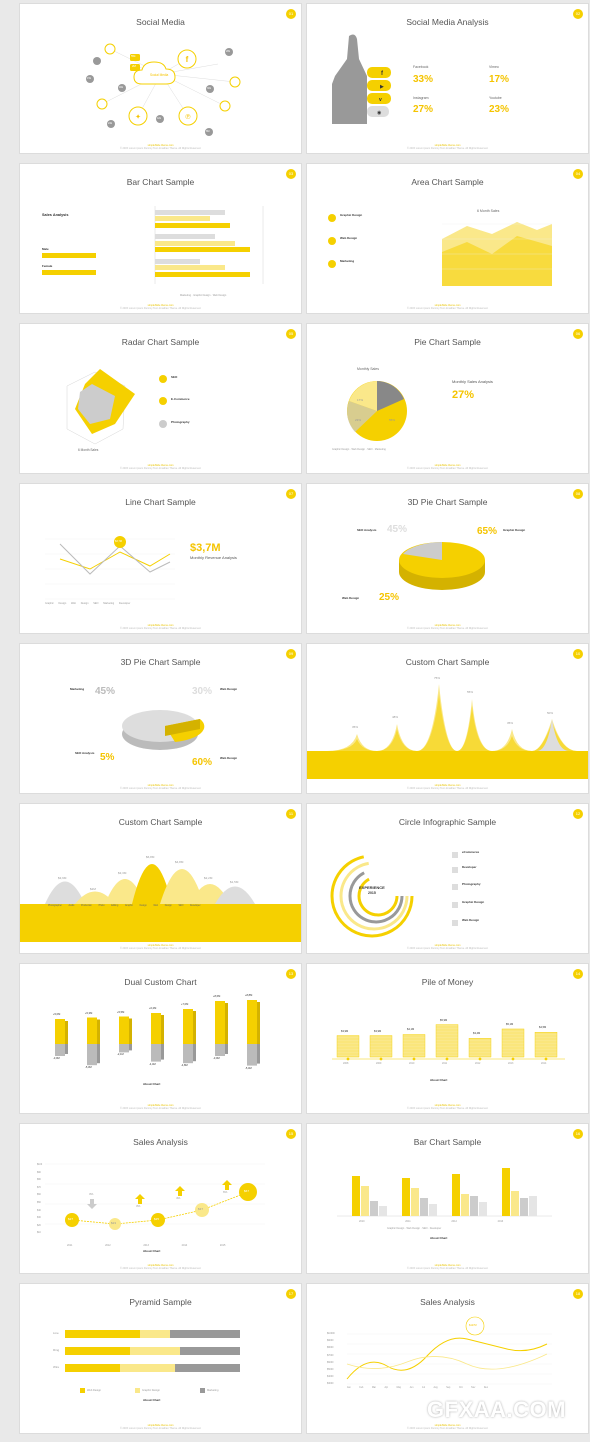 This screenshot has width=590, height=1442. What do you see at coordinates (510, 1024) in the screenshot?
I see `pile-value: $5,1M` at bounding box center [510, 1024].